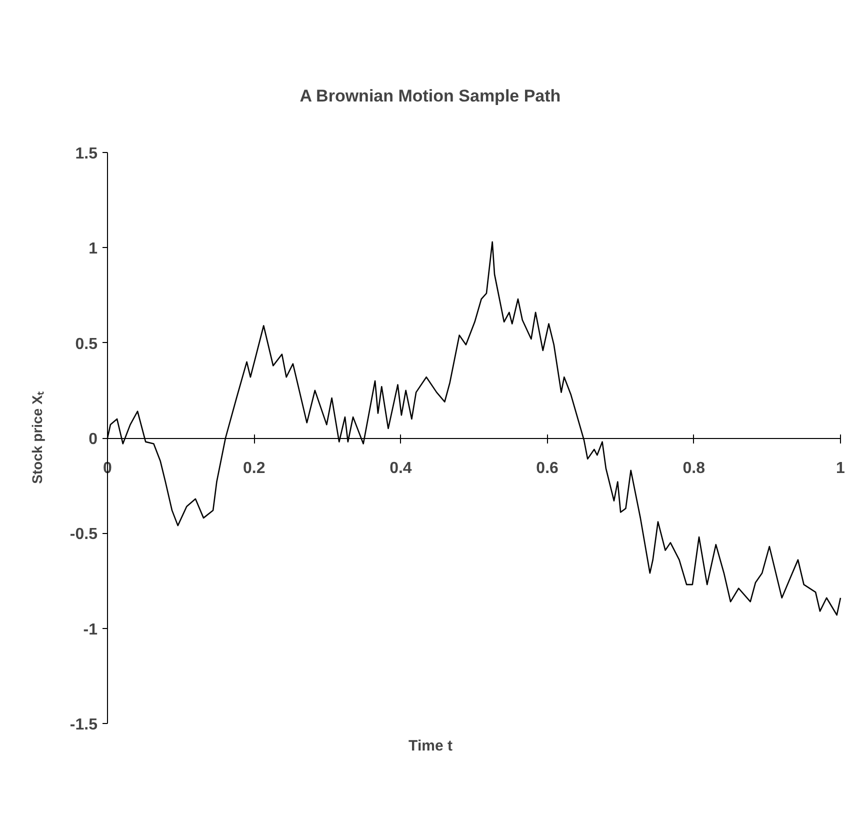  Describe the element at coordinates (86, 154) in the screenshot. I see `y-tick-label: 1.5` at that location.